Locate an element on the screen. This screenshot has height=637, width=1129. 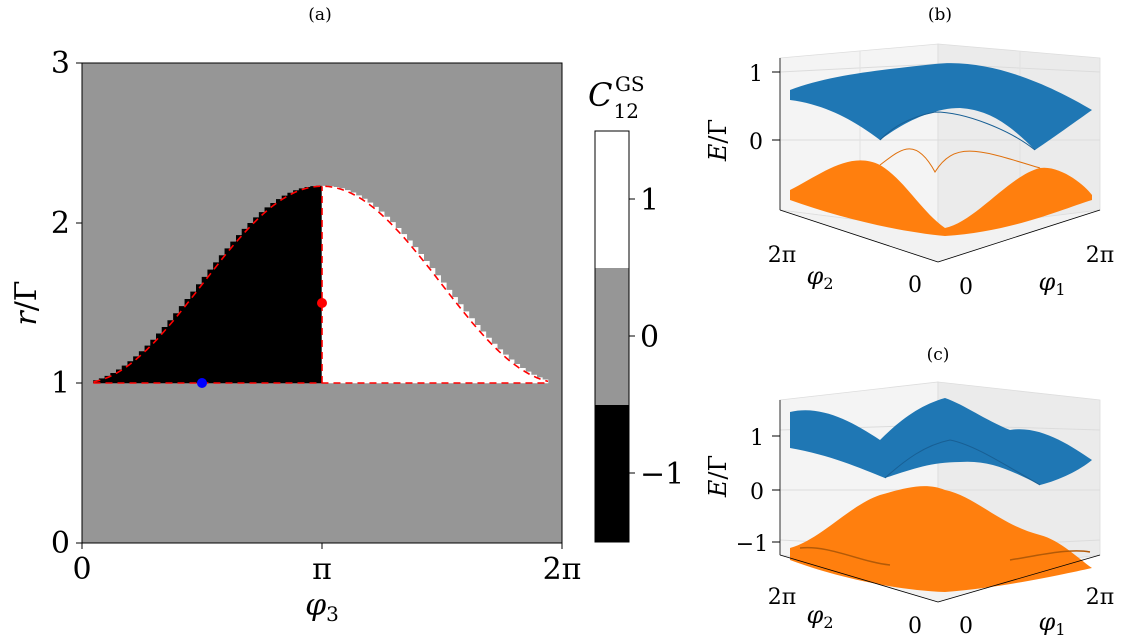
panel-label-a: (a) is located at coordinates (319, 15).